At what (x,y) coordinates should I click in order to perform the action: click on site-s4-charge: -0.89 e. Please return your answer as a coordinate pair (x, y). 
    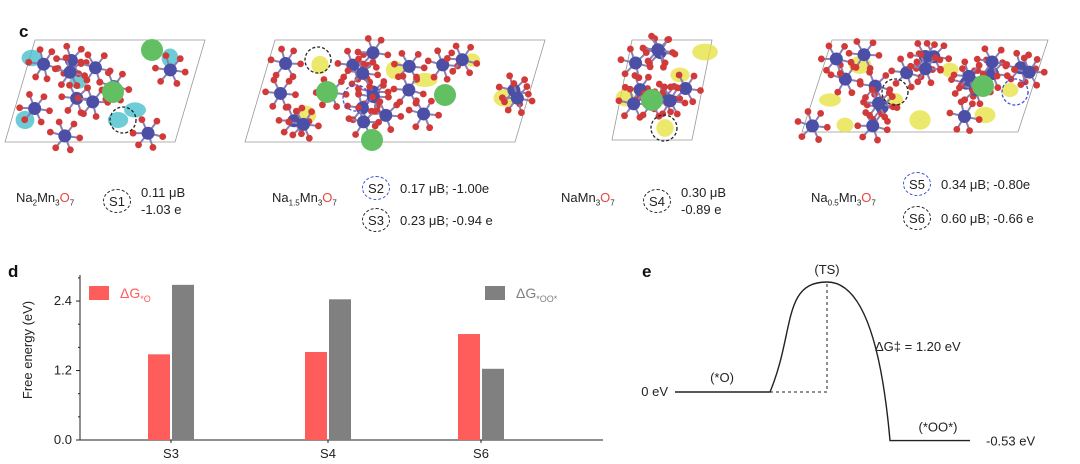
    Looking at the image, I should click on (701, 209).